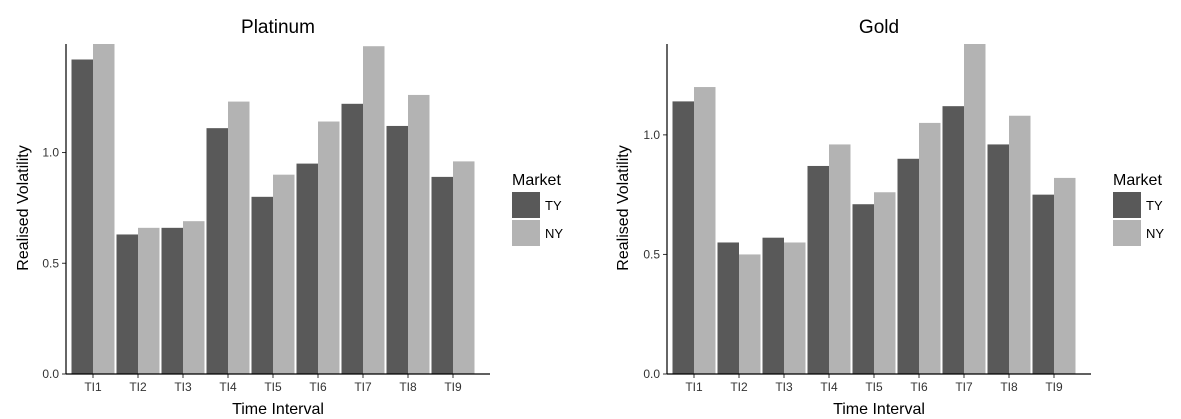  Describe the element at coordinates (278, 27) in the screenshot. I see `chart-title: Platinum` at that location.